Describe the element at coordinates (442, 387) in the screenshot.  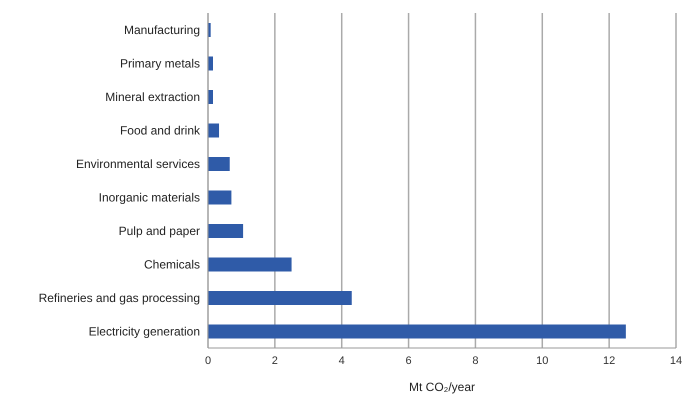
I see `x-axis-title: Mt CO₂/year` at that location.